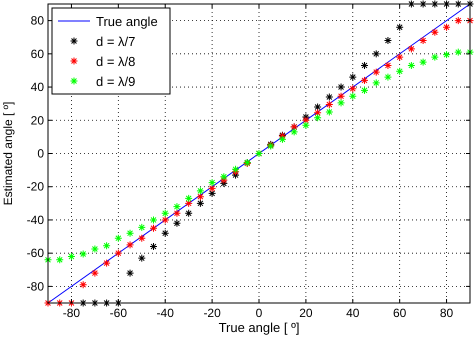 This screenshot has width=474, height=338. What do you see at coordinates (35, 253) in the screenshot?
I see `y-tick-label: -60` at bounding box center [35, 253].